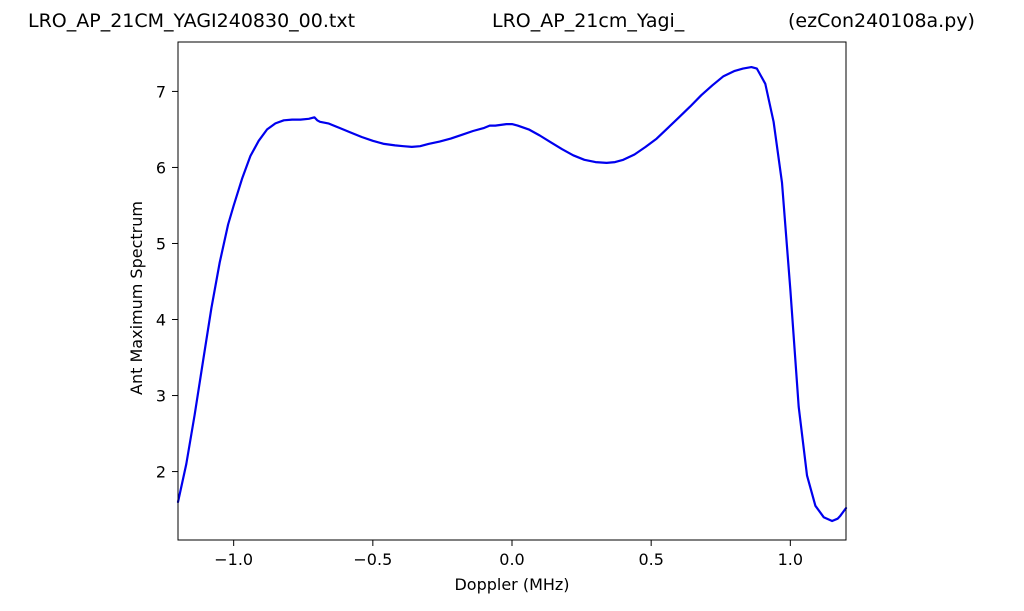 Image resolution: width=1024 pixels, height=611 pixels. What do you see at coordinates (192, 21) in the screenshot?
I see `file-name-title: LRO_AP_21CM_YAGI240830_00.txt` at bounding box center [192, 21].